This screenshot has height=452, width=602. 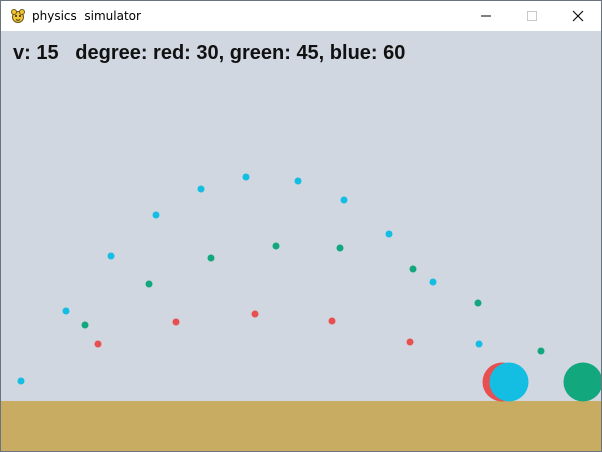 I want to click on minimize-icon, so click(x=486, y=16).